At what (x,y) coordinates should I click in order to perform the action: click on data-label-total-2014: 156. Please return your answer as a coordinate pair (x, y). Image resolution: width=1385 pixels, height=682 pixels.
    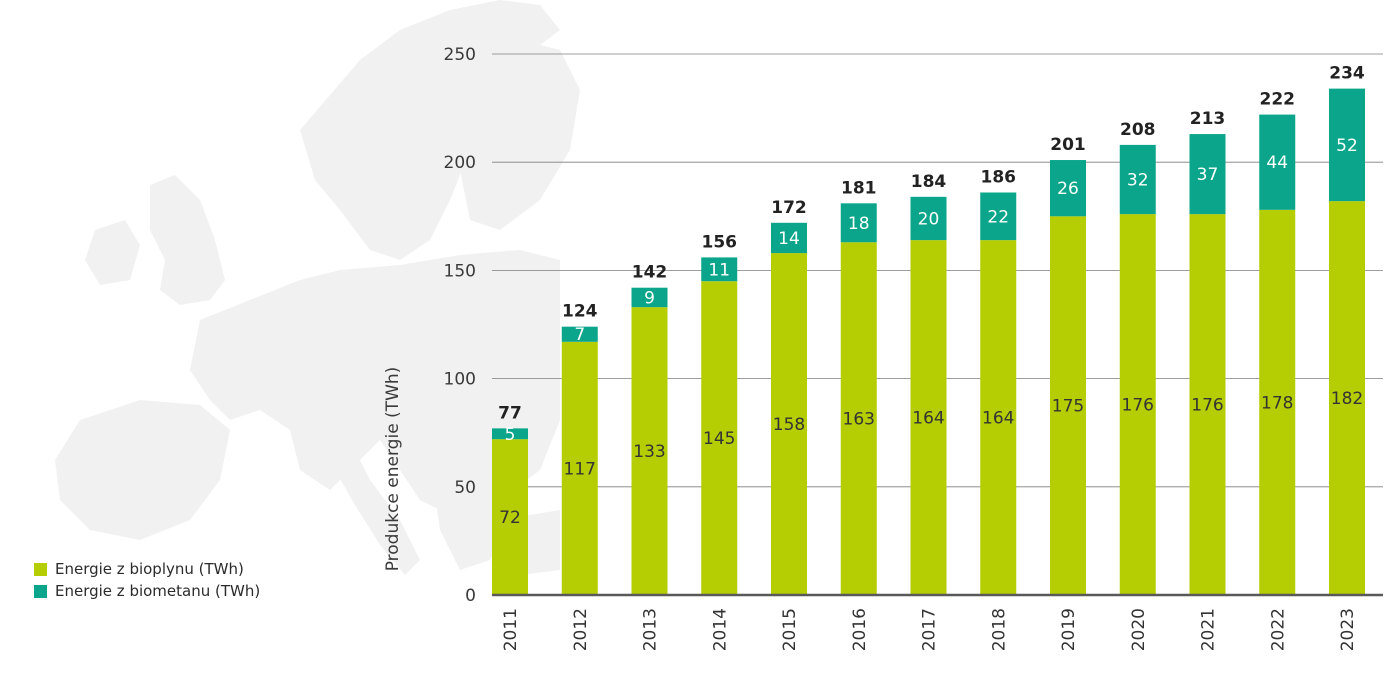
    Looking at the image, I should click on (720, 242).